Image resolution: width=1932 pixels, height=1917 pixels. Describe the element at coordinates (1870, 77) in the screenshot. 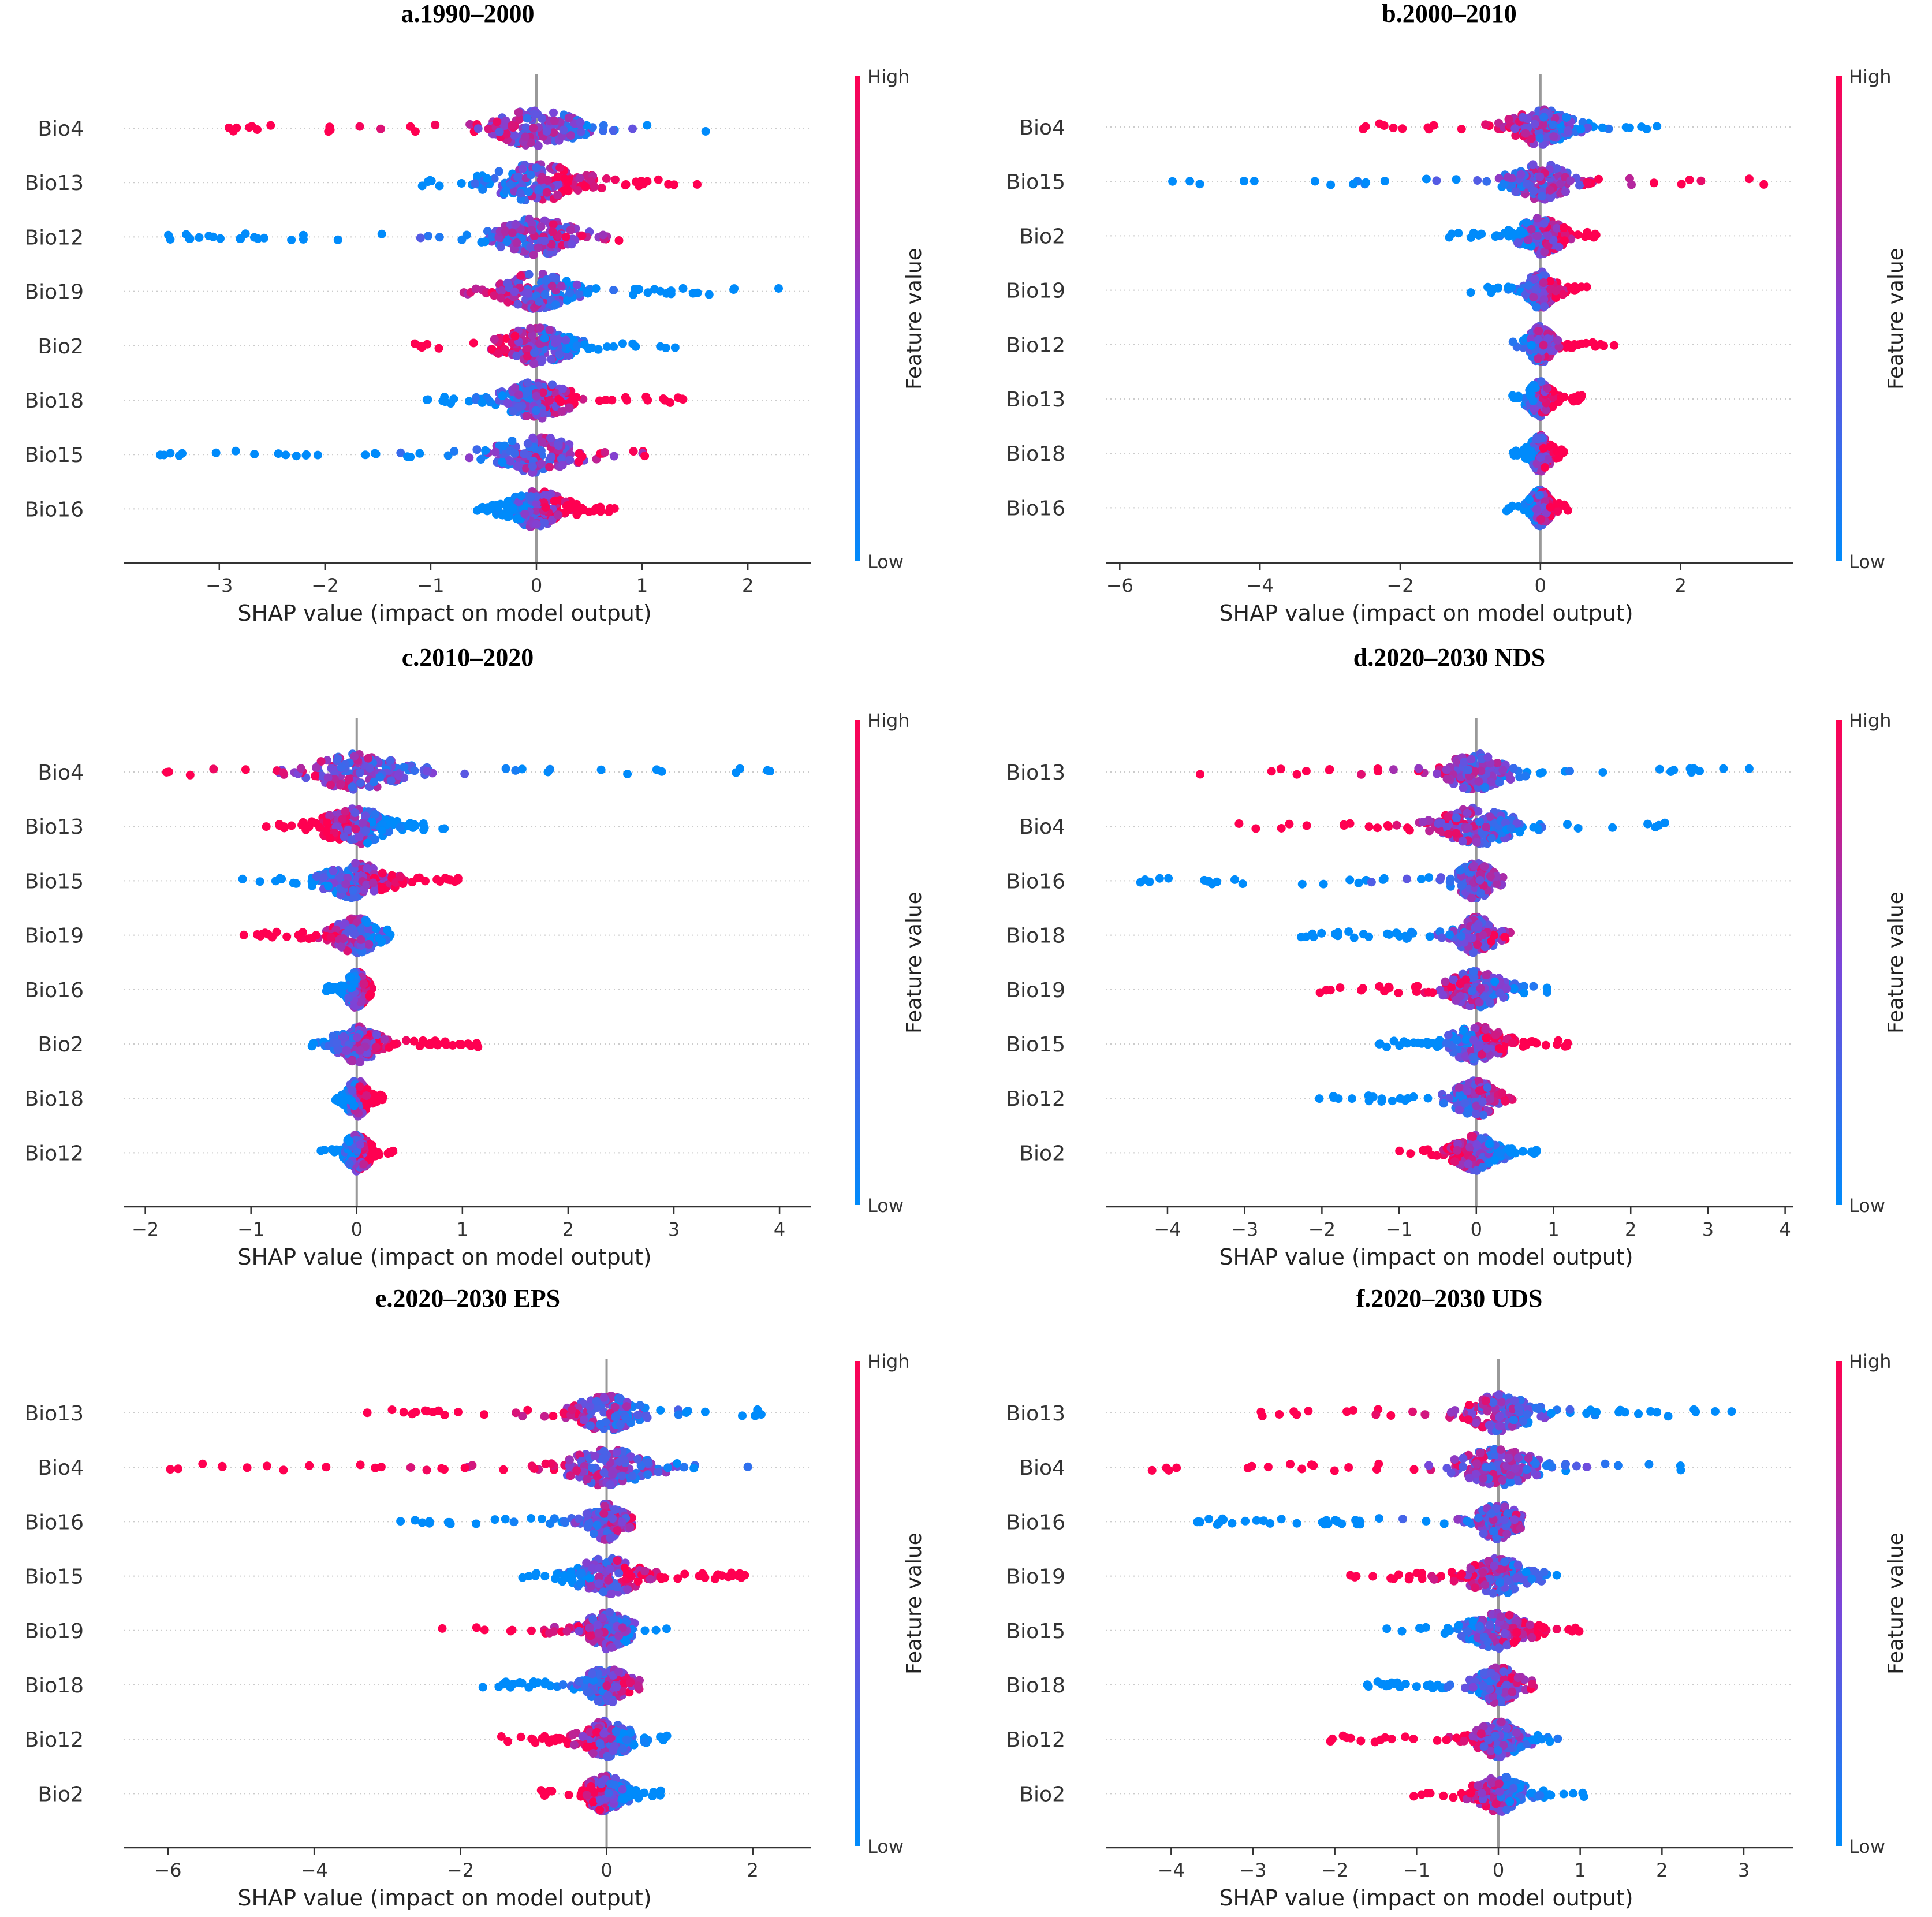

I see `colorbar-high-label: High` at that location.